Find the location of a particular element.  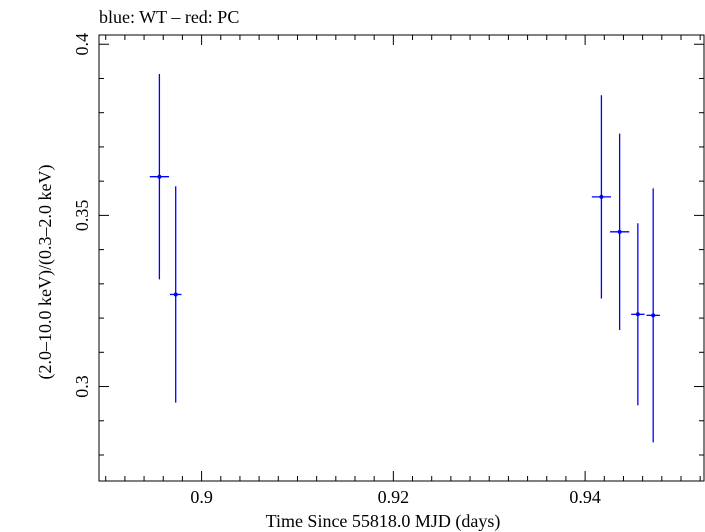

x-tick-label: 0.92 is located at coordinates (394, 497).